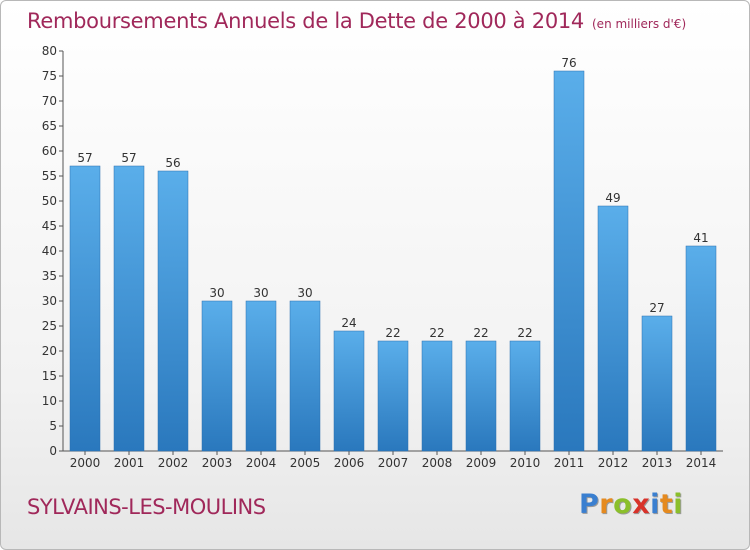 This screenshot has height=550, width=750. Describe the element at coordinates (217, 463) in the screenshot. I see `x-tick-label: 2003` at that location.